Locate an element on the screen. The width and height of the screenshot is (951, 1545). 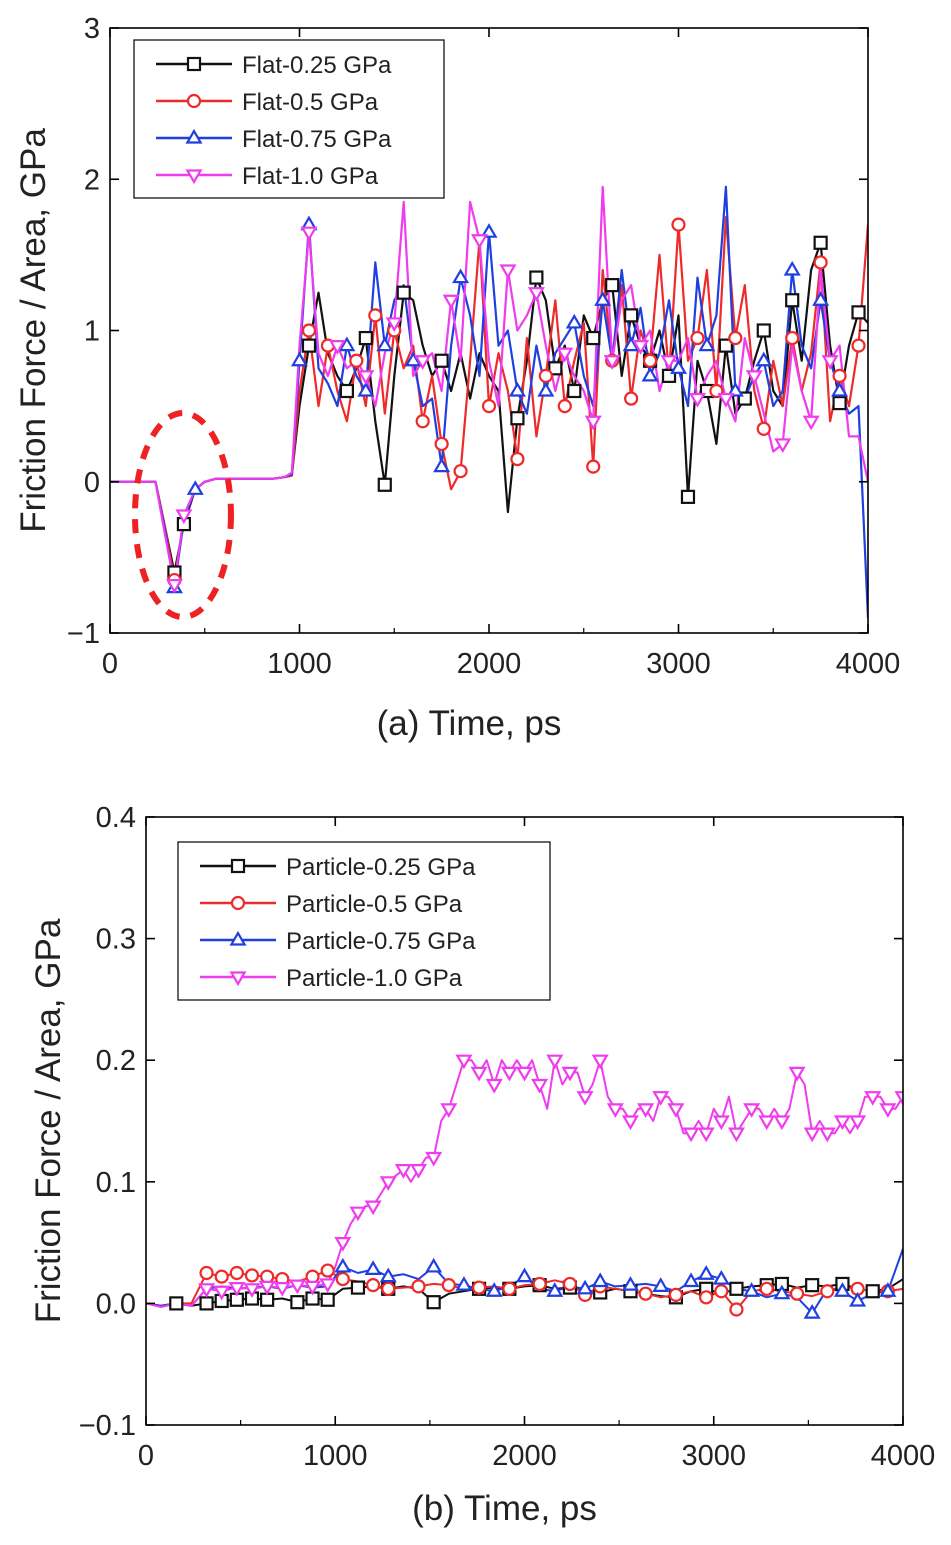
highlight-ellipse is located at coordinates (182, 515).